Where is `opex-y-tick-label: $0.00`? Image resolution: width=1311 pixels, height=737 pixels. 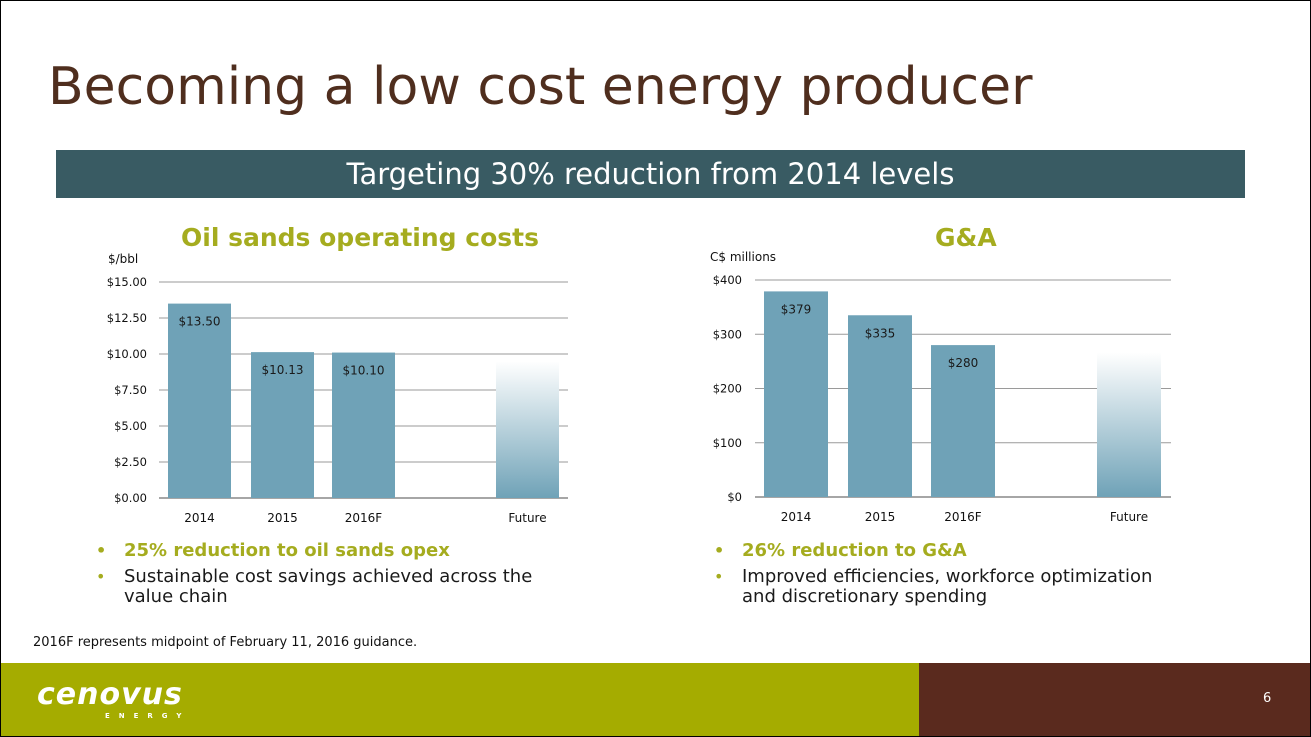
opex-y-tick-label: $0.00 is located at coordinates (130, 498).